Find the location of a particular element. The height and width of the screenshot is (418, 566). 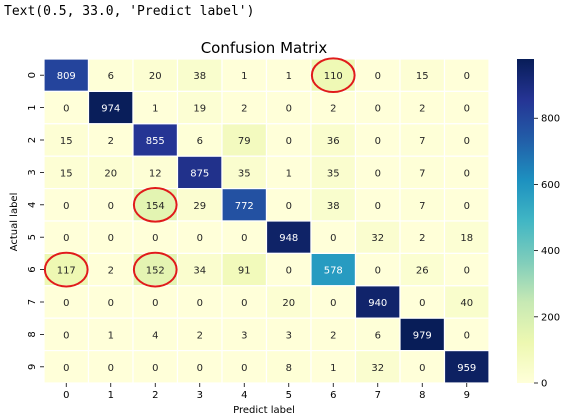

cell-value-label: 152 is located at coordinates (155, 271).